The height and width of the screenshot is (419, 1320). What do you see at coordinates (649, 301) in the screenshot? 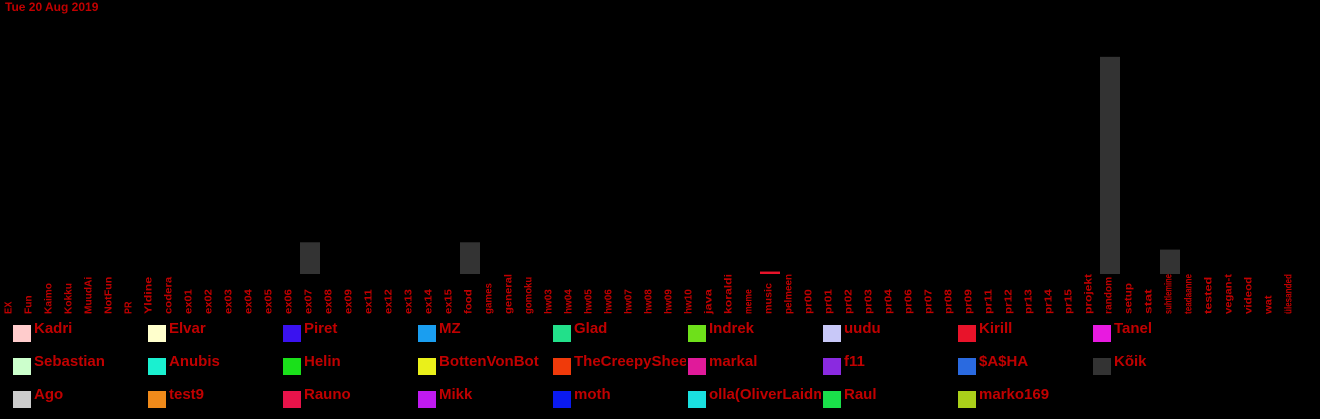
I see `x-tick-label: hw08` at bounding box center [649, 301].